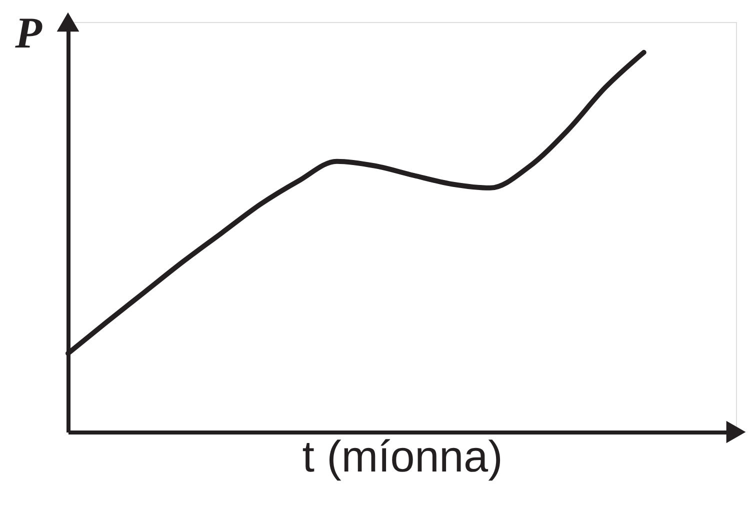 Image resolution: width=749 pixels, height=520 pixels. I want to click on x-axis-title: t (míonna), so click(402, 457).